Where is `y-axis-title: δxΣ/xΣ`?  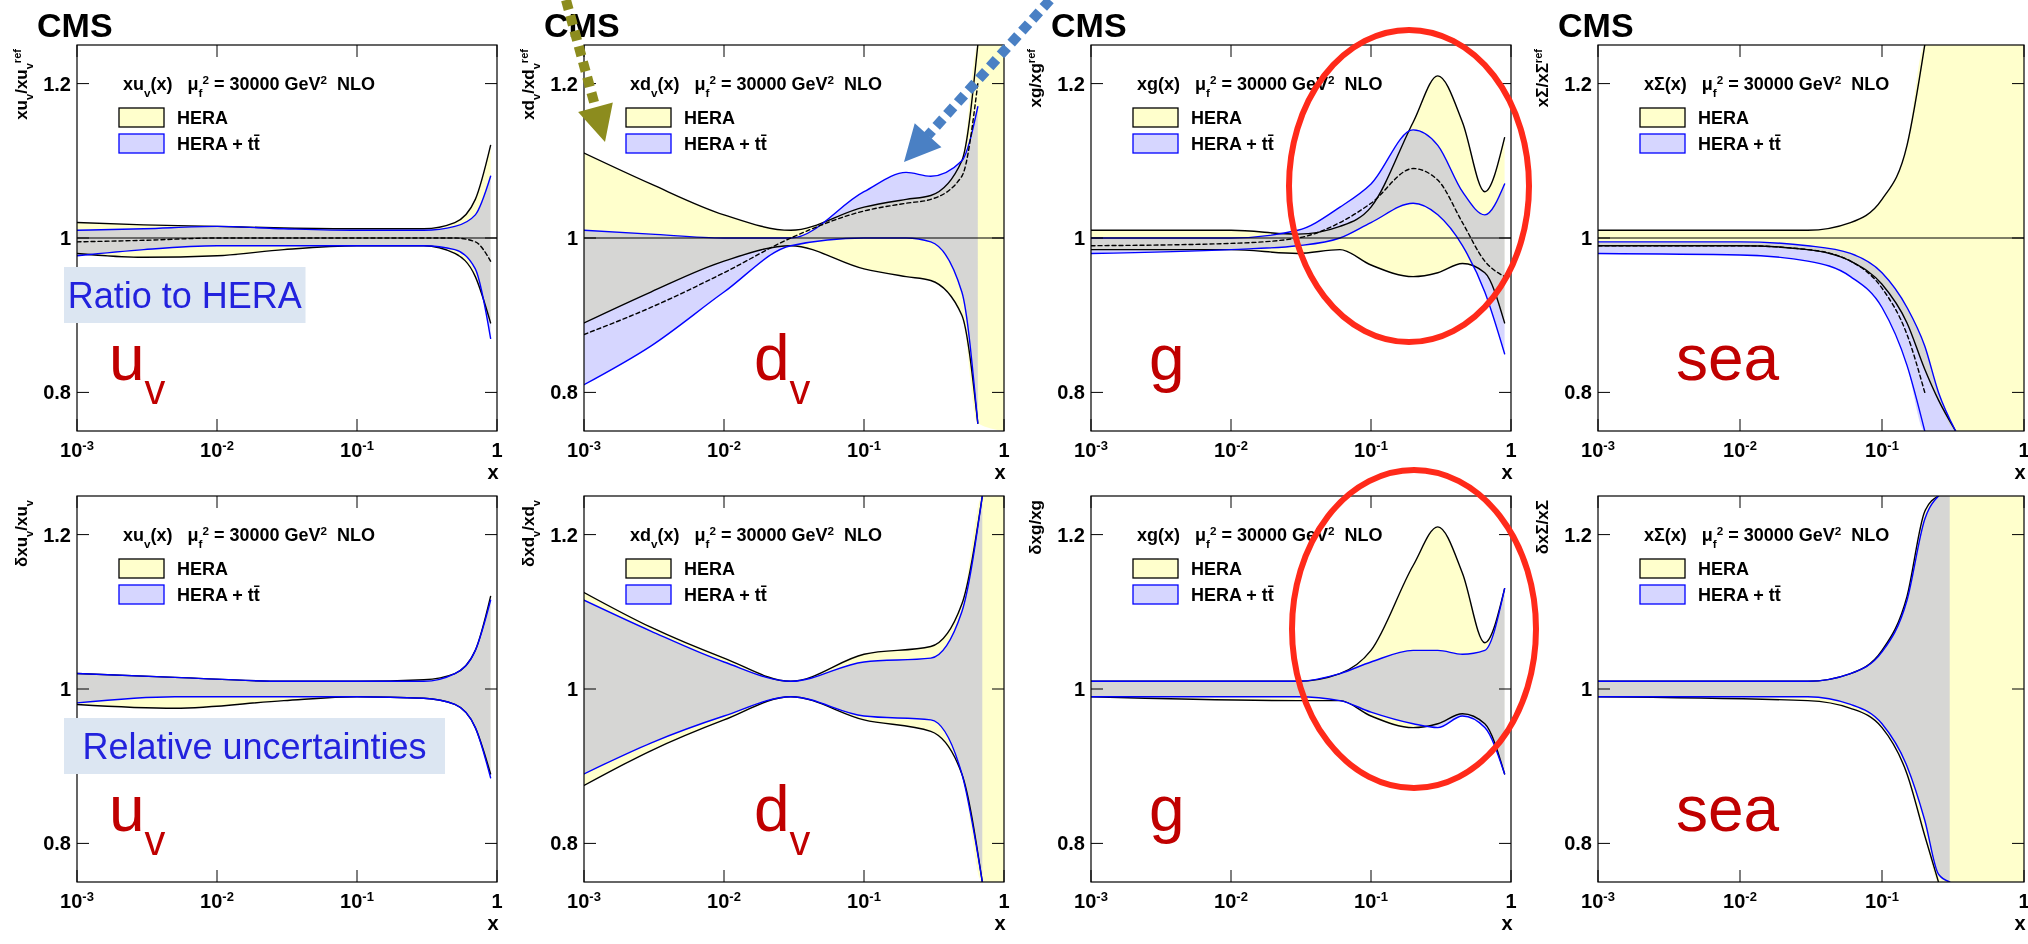
y-axis-title: δxΣ/xΣ is located at coordinates (1542, 527).